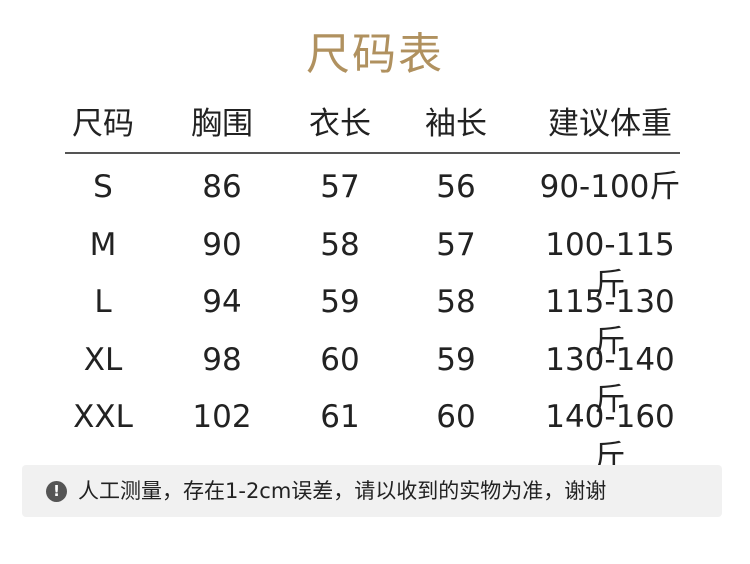 This screenshot has width=750, height=564. What do you see at coordinates (222, 302) in the screenshot?
I see `table-cell: 94` at bounding box center [222, 302].